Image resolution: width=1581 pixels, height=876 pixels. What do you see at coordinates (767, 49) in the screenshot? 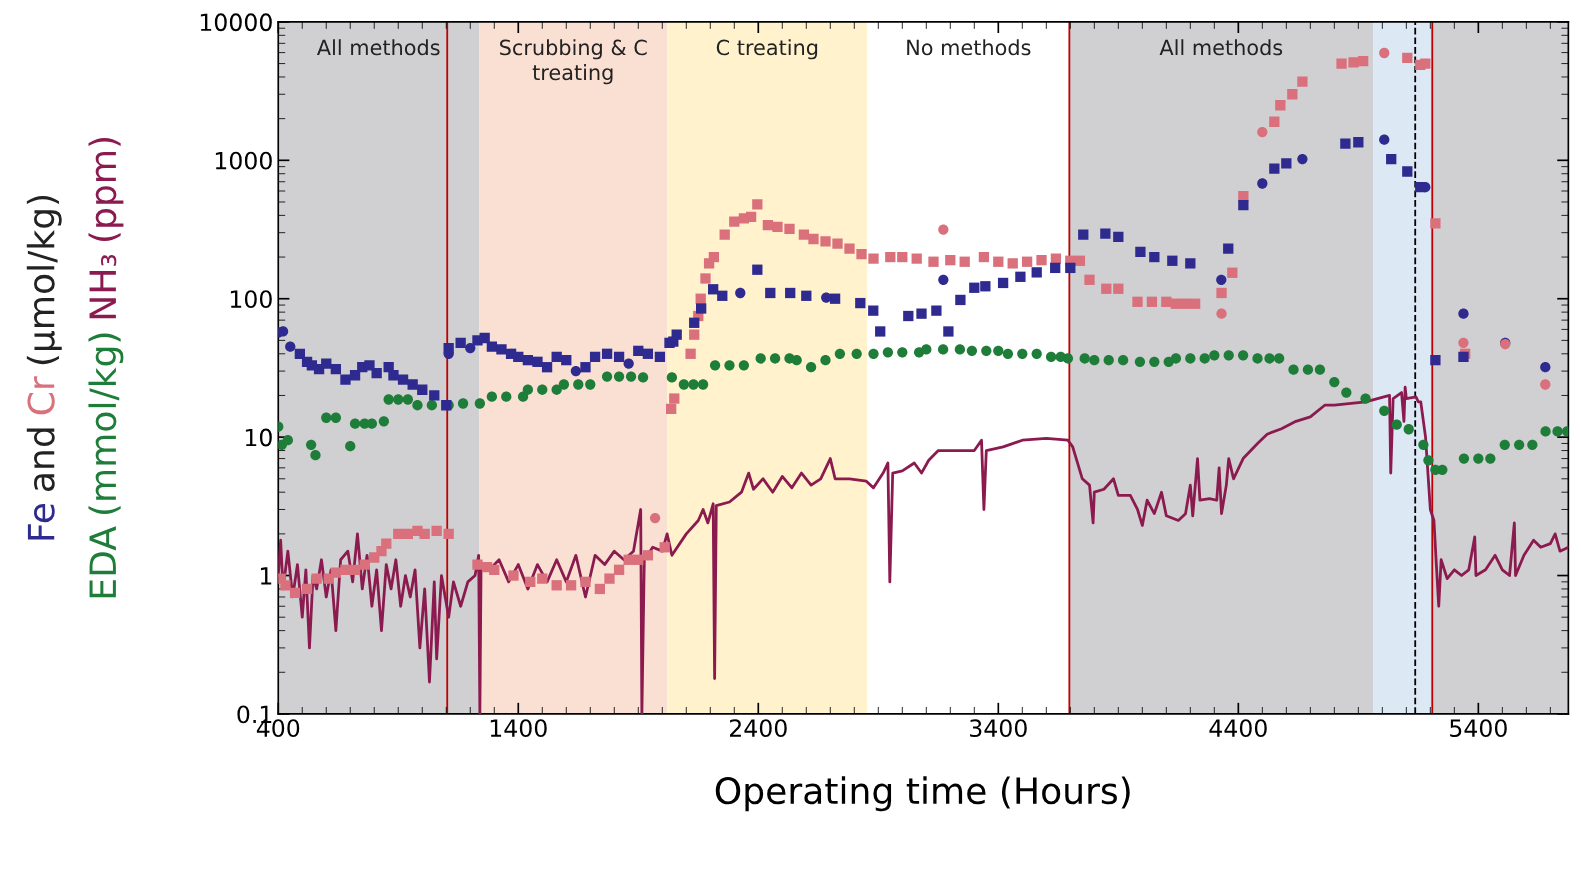
I see `band-label: C treating` at bounding box center [767, 49].